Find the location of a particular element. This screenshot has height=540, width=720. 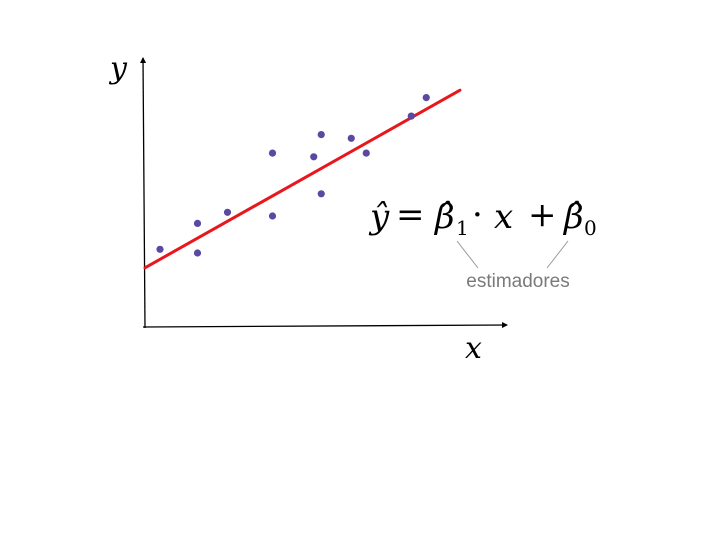

regression-equation: ŷ = β̂ 1 · x + β̂ 0 is located at coordinates (482, 217).